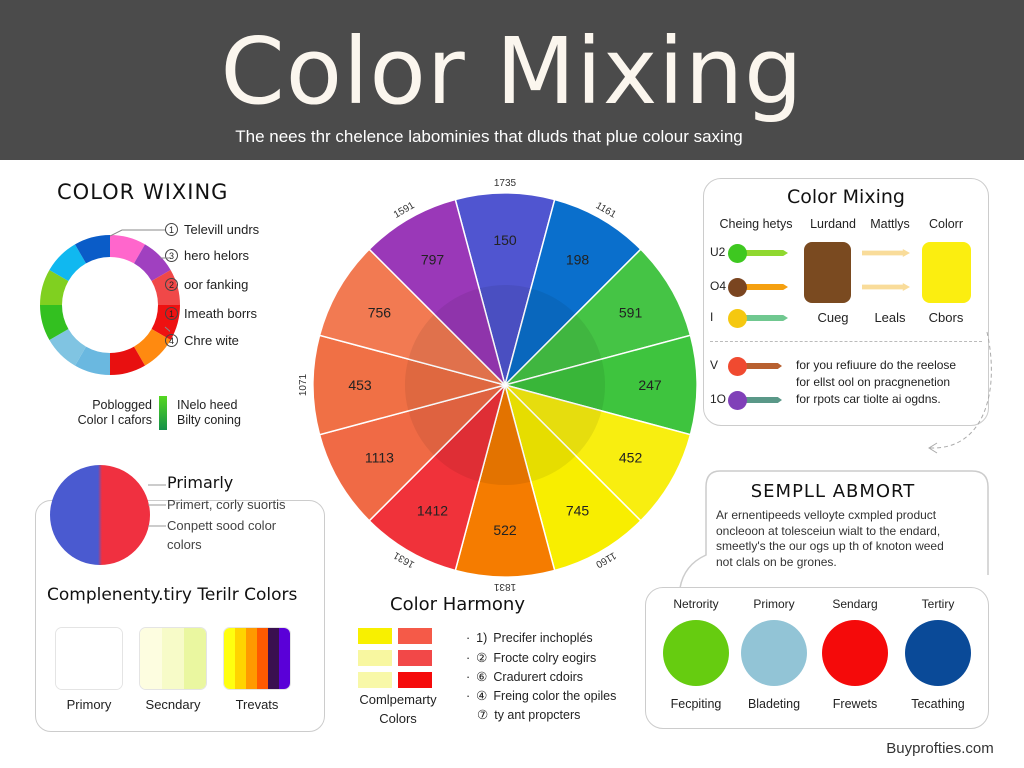 The image size is (1024, 768). Describe the element at coordinates (714, 365) in the screenshot. I see `mixing-row-label: V` at that location.